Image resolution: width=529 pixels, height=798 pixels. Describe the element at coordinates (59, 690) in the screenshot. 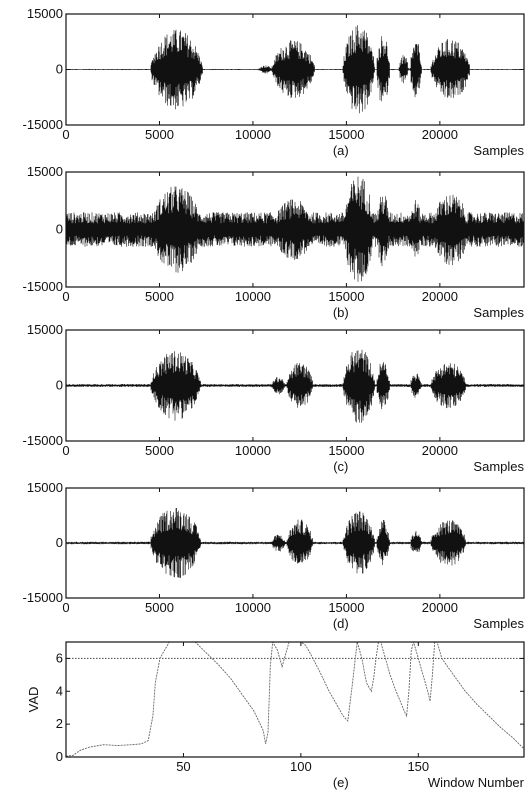

I see `y-tick-label: 4` at that location.